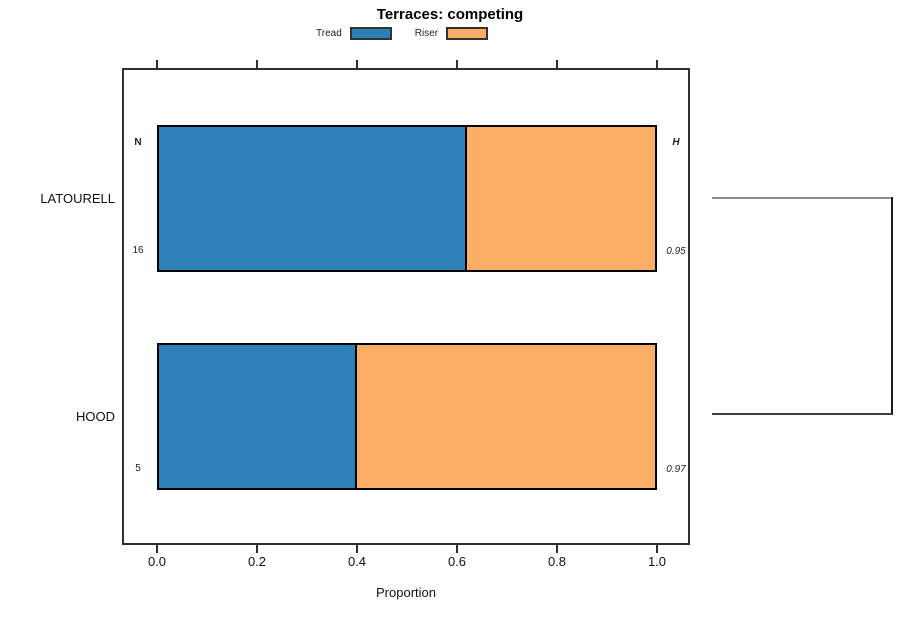 The image size is (900, 620). I want to click on x-tick-label: 0.2, so click(257, 561).